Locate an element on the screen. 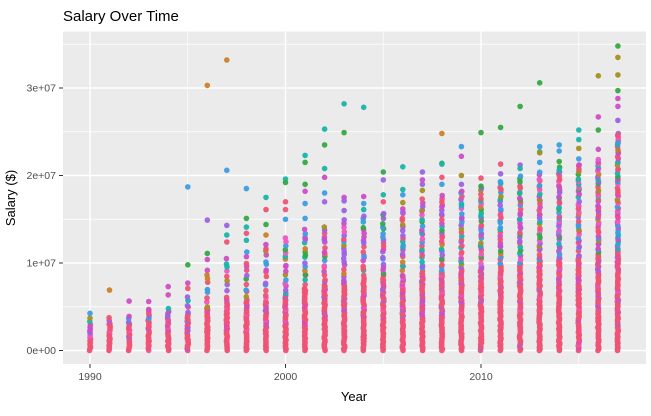  y-tick-label: 2e+07 is located at coordinates (42, 176).